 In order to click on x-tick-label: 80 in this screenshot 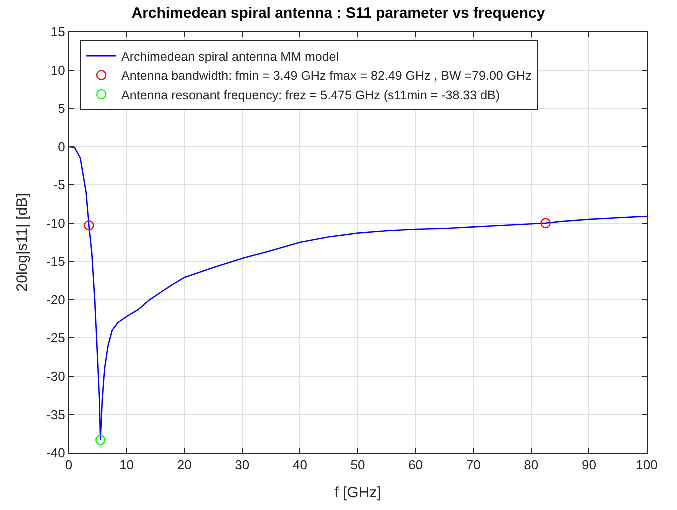, I will do `click(531, 465)`.